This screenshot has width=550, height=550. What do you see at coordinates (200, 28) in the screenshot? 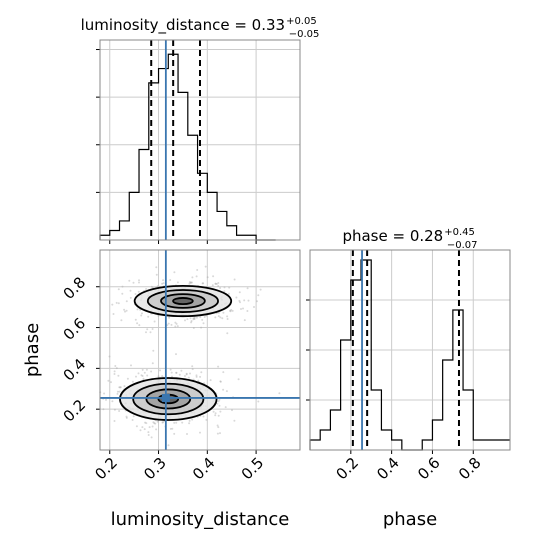
I see `luminosity-distance-title: luminosity_distance = 0.33+0.05 −0.05` at bounding box center [200, 28].